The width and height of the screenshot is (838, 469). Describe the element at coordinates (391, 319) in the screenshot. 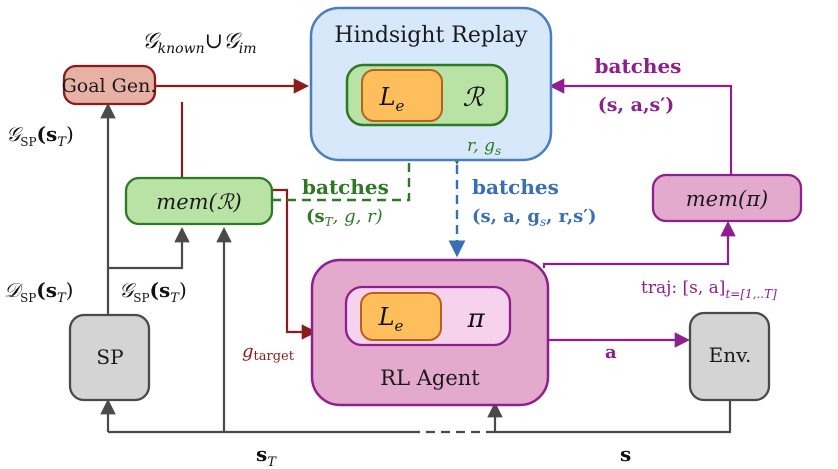

I see `le-symbol-rl: Le` at that location.